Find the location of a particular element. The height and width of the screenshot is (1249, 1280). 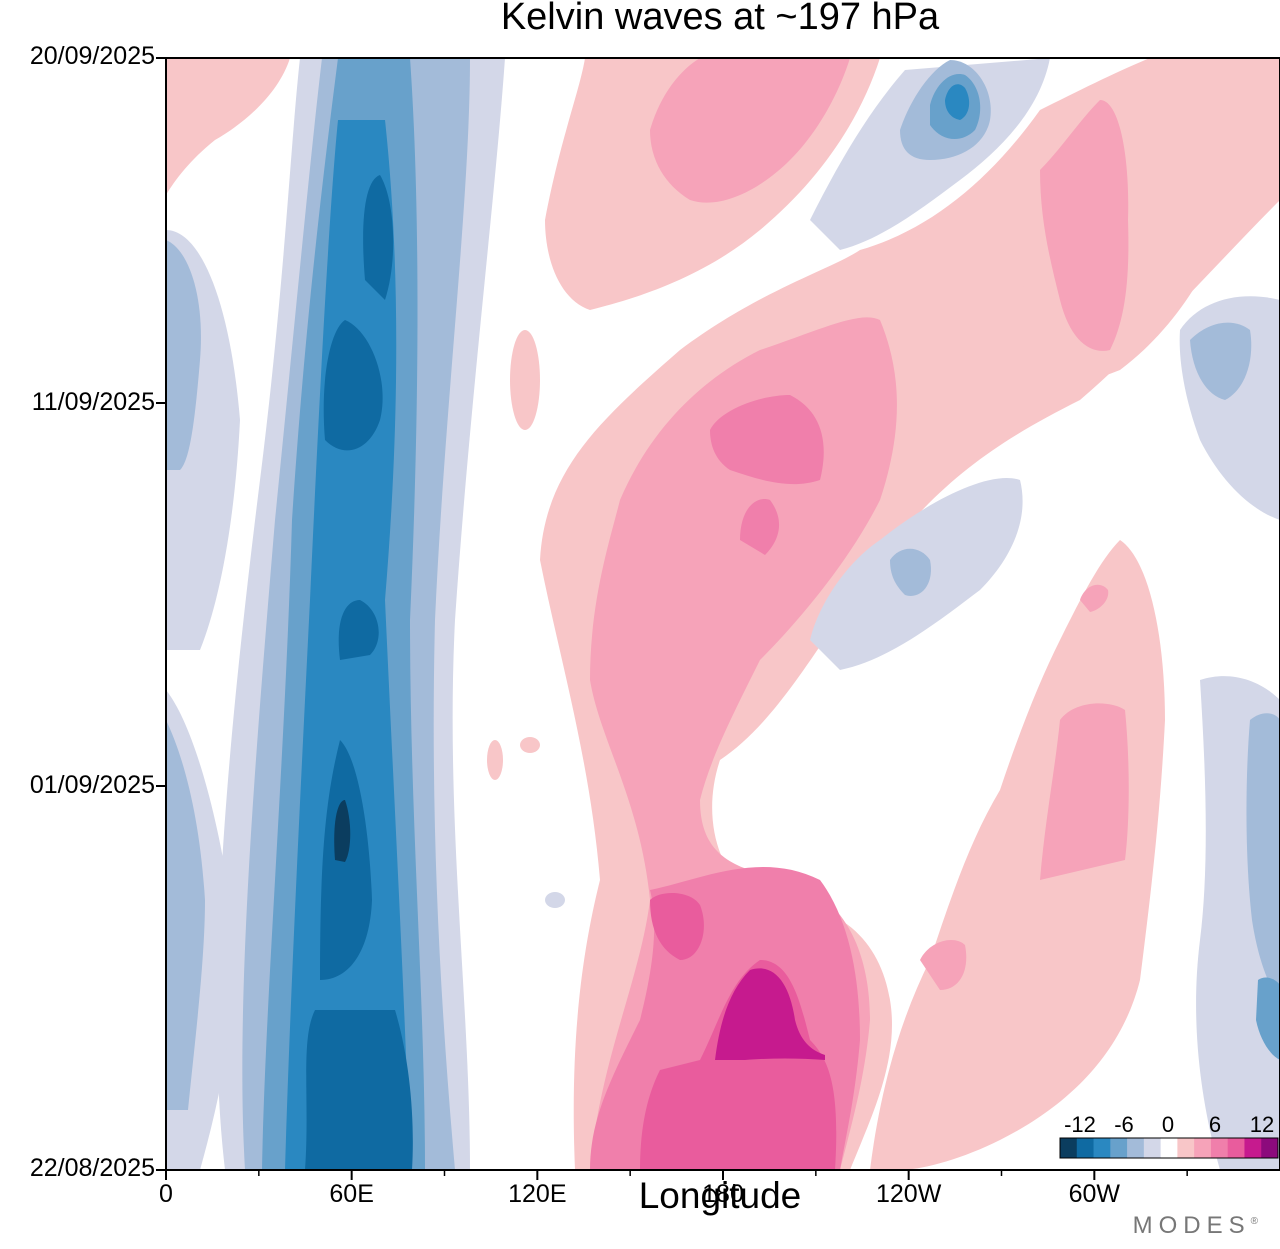

x-tick-label: 120E is located at coordinates (537, 1194).